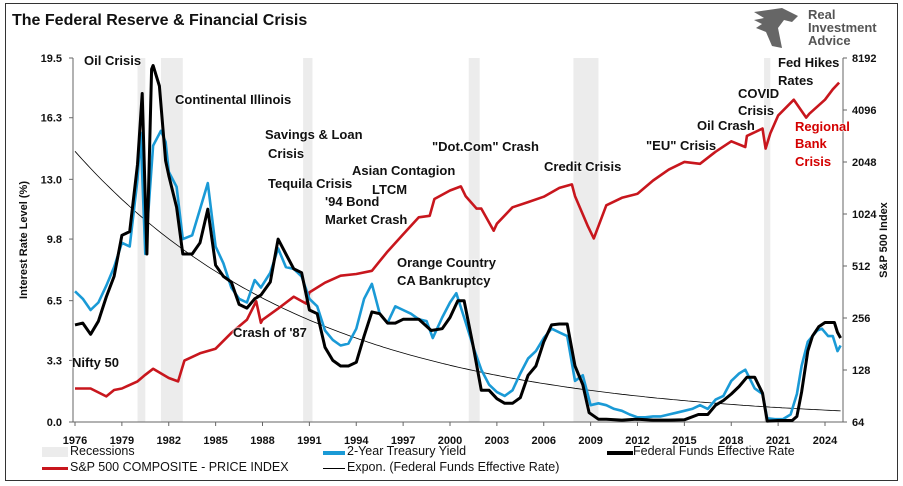 The height and width of the screenshot is (486, 903). What do you see at coordinates (864, 59) in the screenshot?
I see `y-right-tick-label: 8192` at bounding box center [864, 59].